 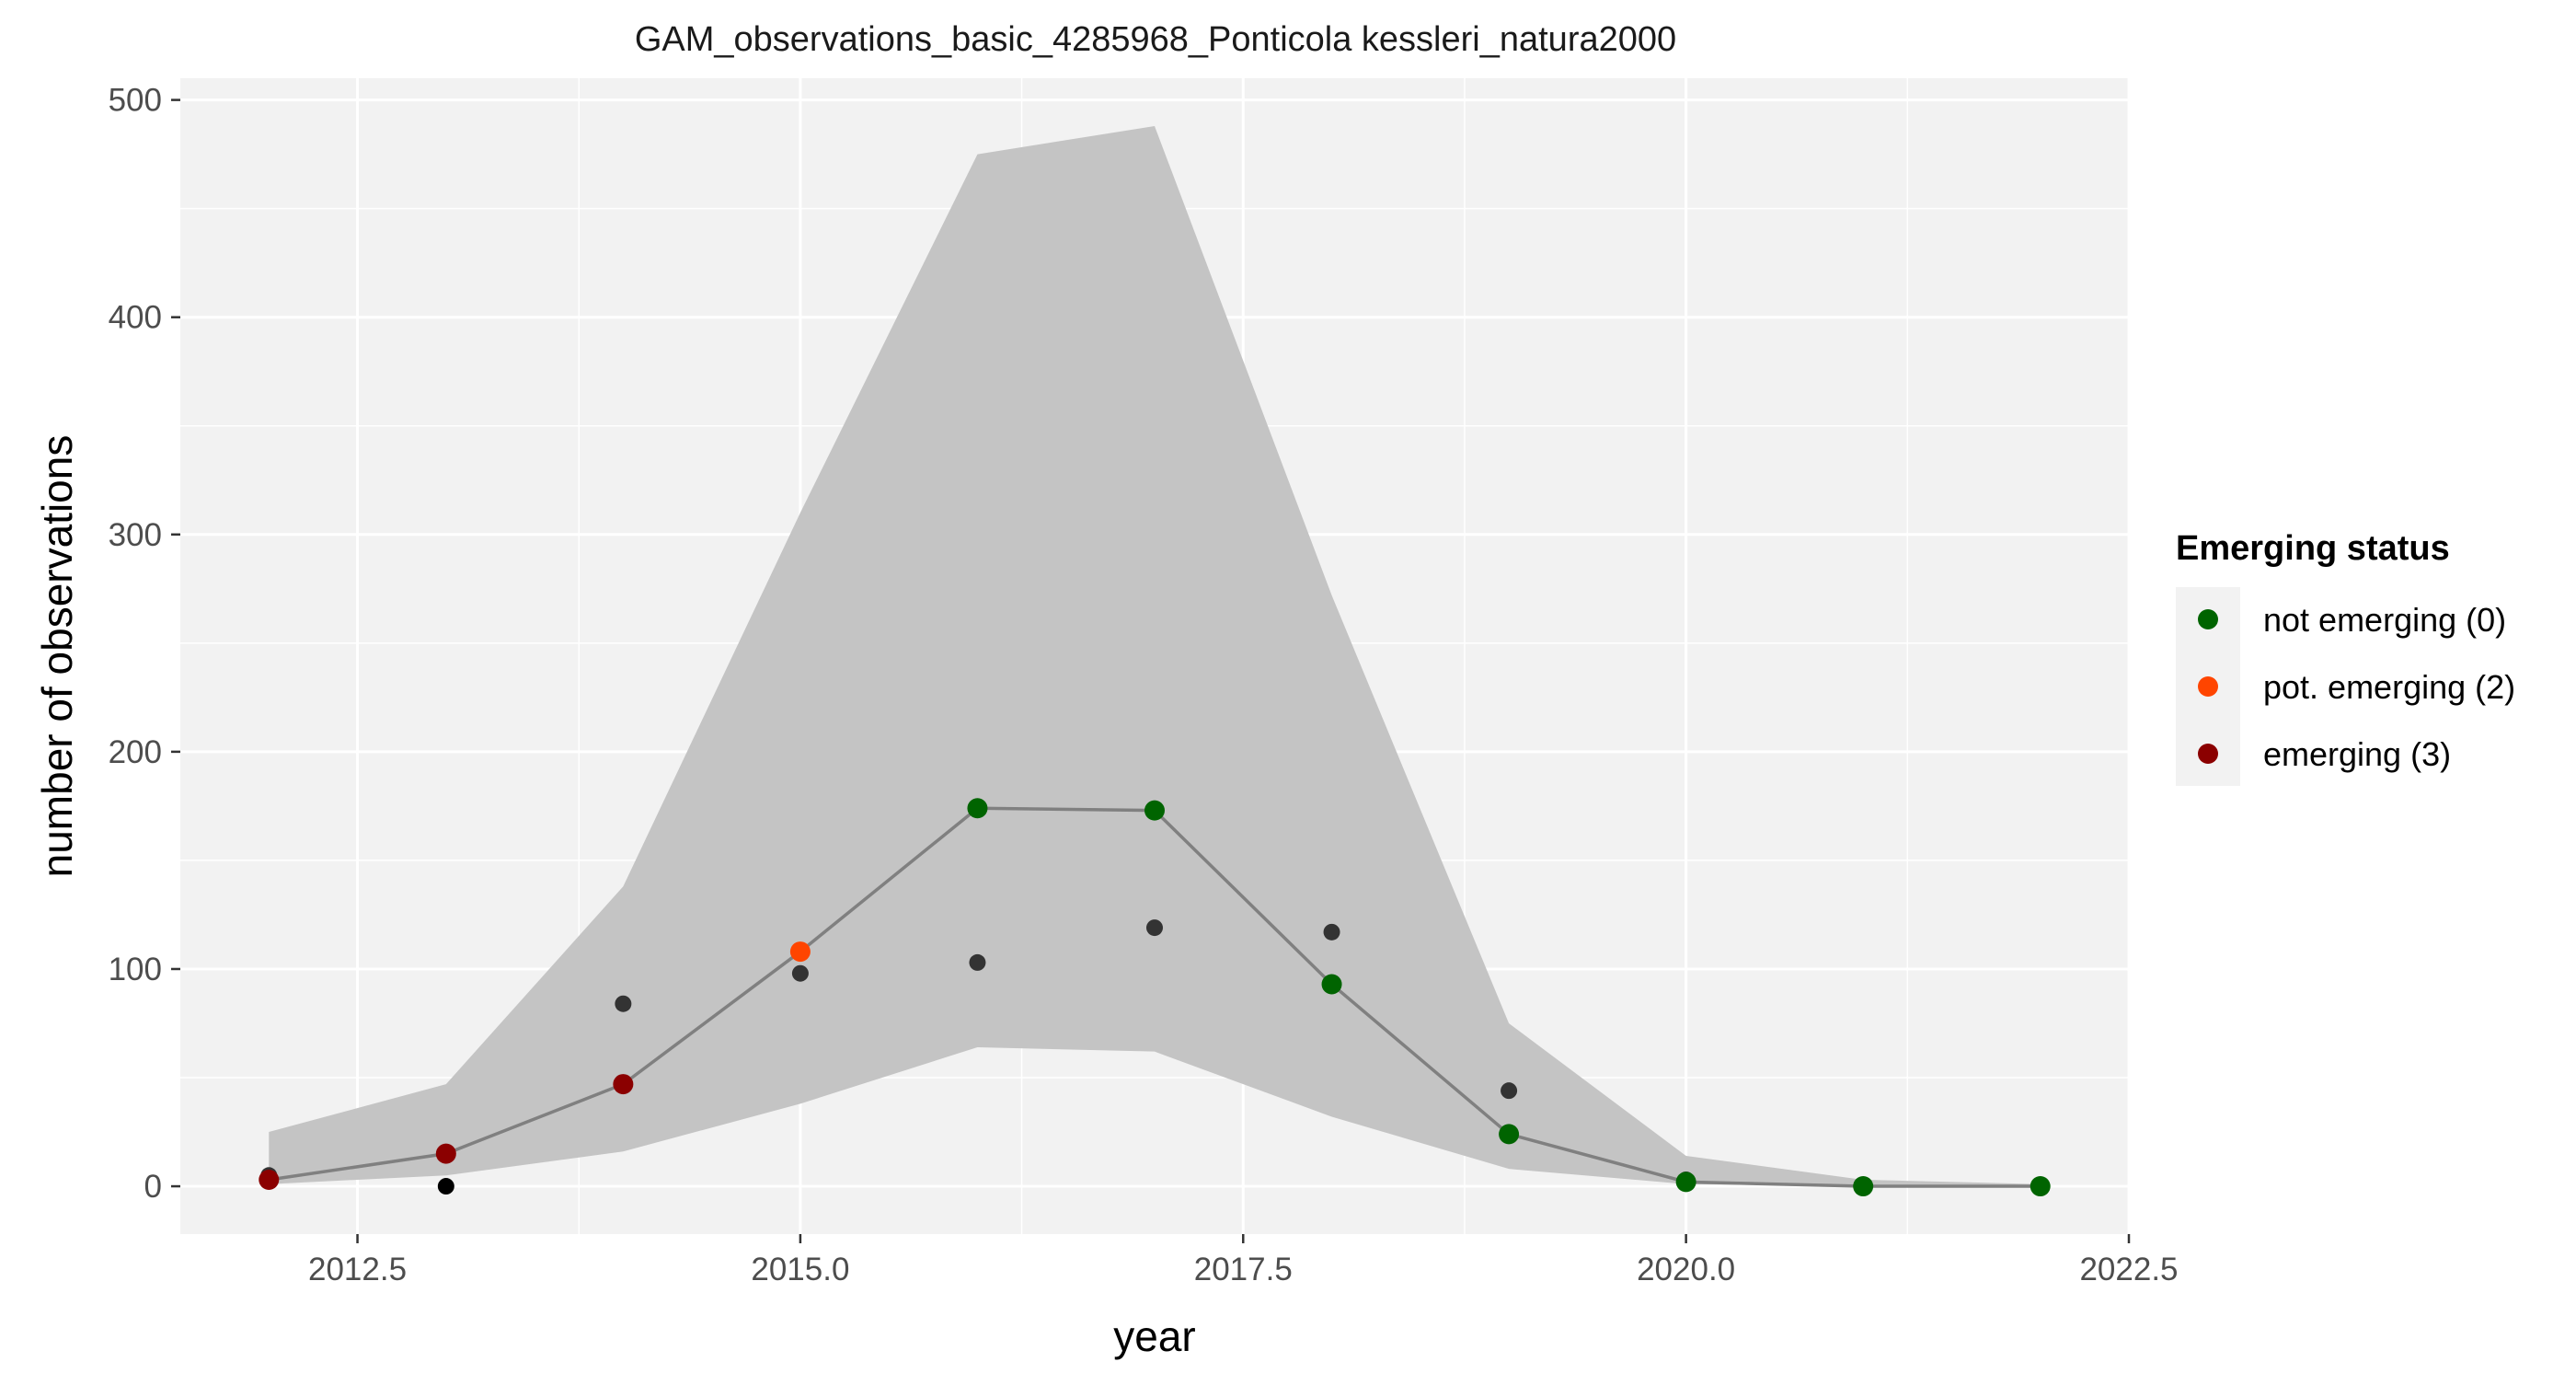 What do you see at coordinates (800, 1269) in the screenshot?
I see `x-tick-label: 2015.0` at bounding box center [800, 1269].